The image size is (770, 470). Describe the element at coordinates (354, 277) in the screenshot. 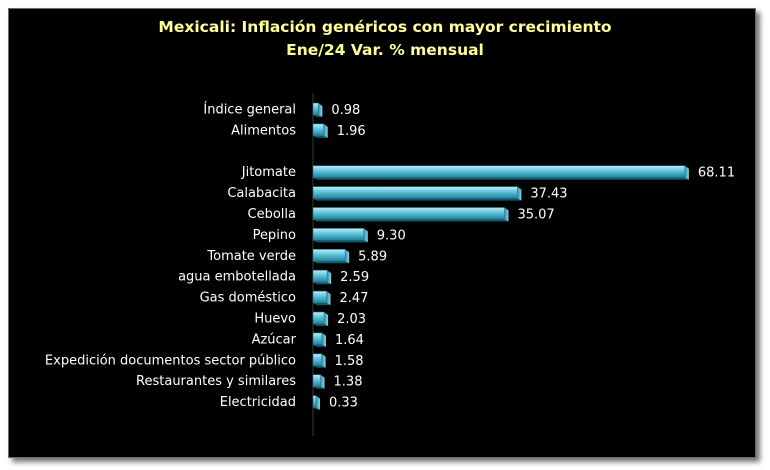

I see `data-label-agua-embotellada: 2.59` at that location.